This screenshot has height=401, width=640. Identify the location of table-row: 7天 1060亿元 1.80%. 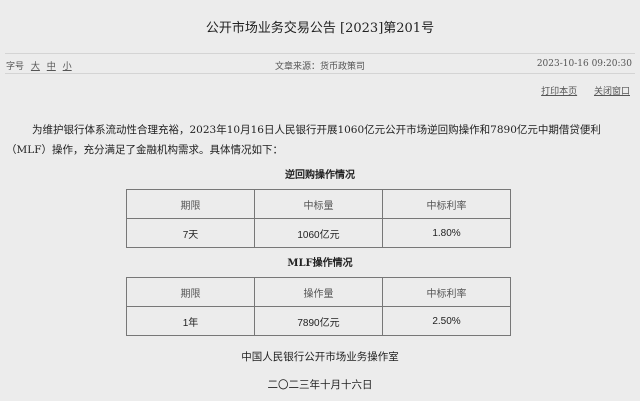
(318, 233).